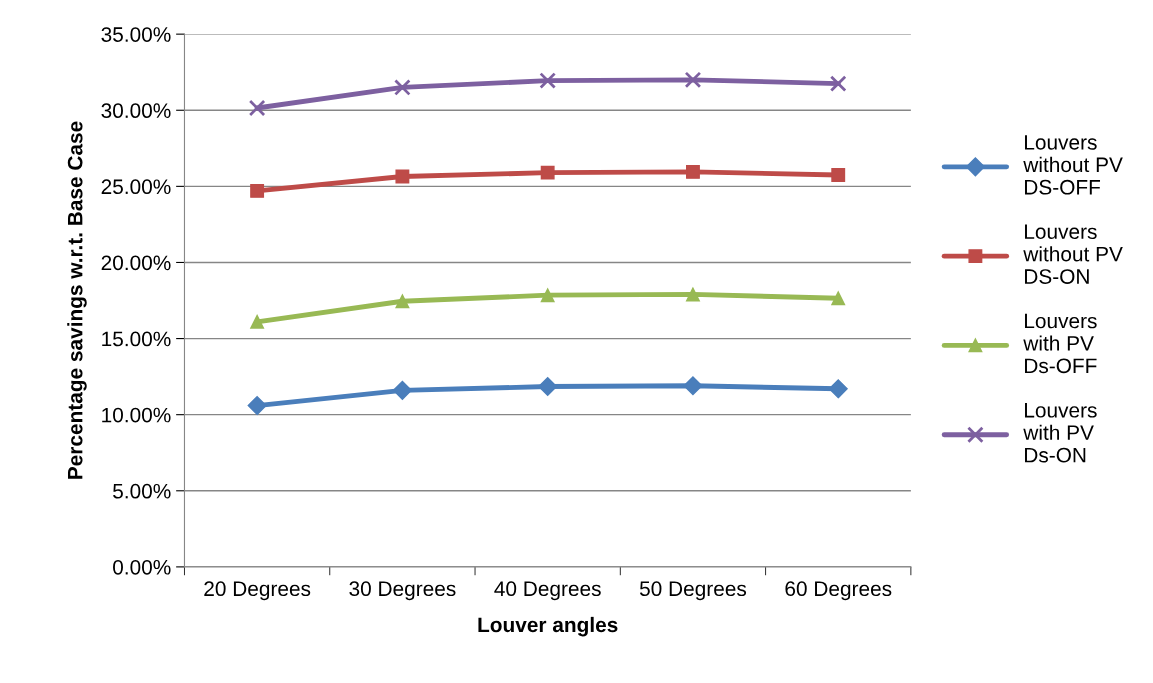  I want to click on y-tick-label: 20.00%, so click(136, 263).